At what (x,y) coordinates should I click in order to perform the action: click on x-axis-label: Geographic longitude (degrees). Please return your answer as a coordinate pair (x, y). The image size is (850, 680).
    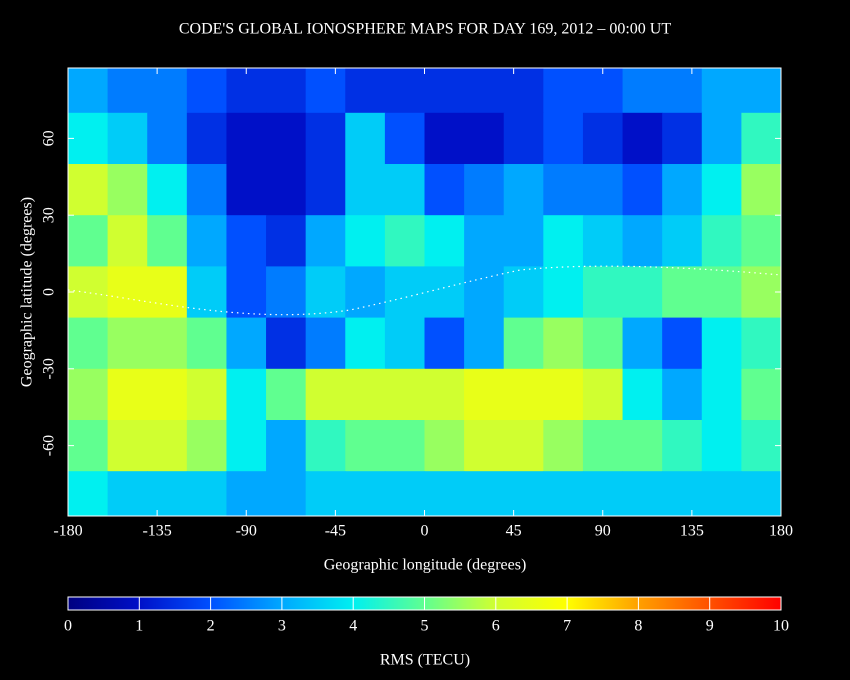
    Looking at the image, I should click on (425, 565).